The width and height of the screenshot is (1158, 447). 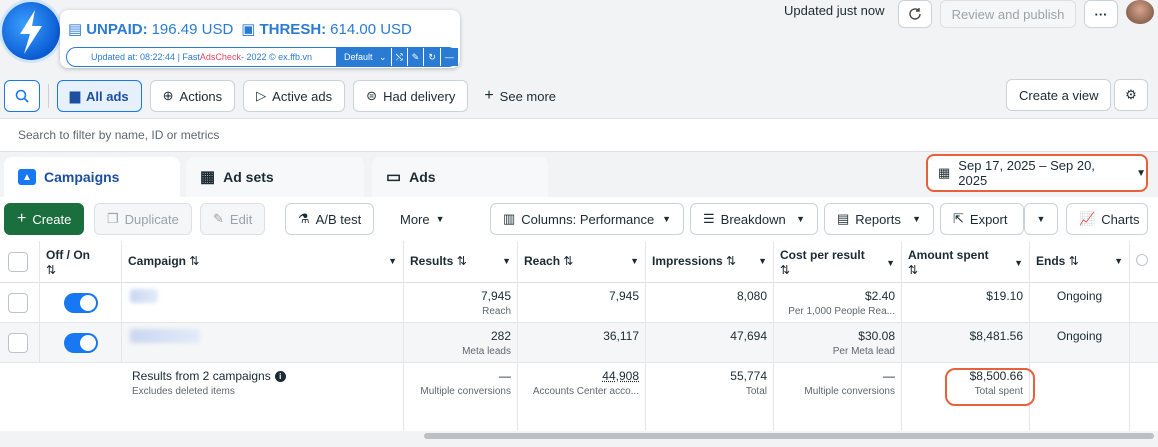 I want to click on all-ads-button: ▆ All ads, so click(x=99, y=96).